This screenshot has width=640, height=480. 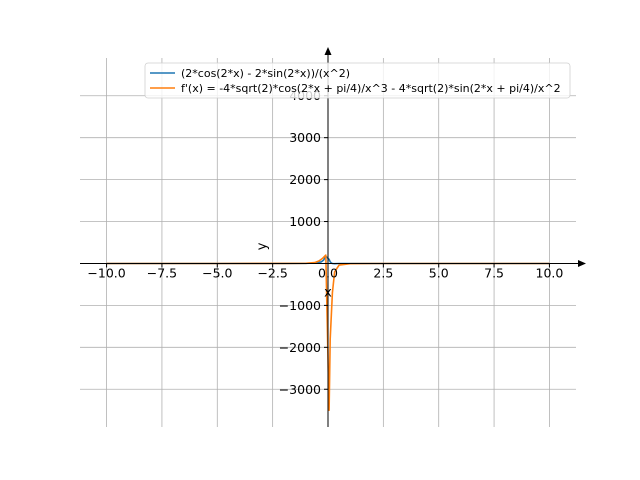 I want to click on x-tick-label: −7.5, so click(x=162, y=272).